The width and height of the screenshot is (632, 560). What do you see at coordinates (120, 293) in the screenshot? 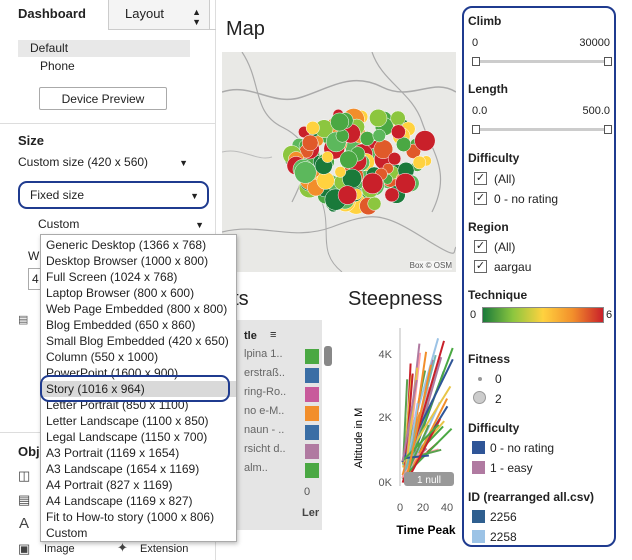
I see `preset-option: Laptop Browser (800 x 600)` at bounding box center [120, 293].